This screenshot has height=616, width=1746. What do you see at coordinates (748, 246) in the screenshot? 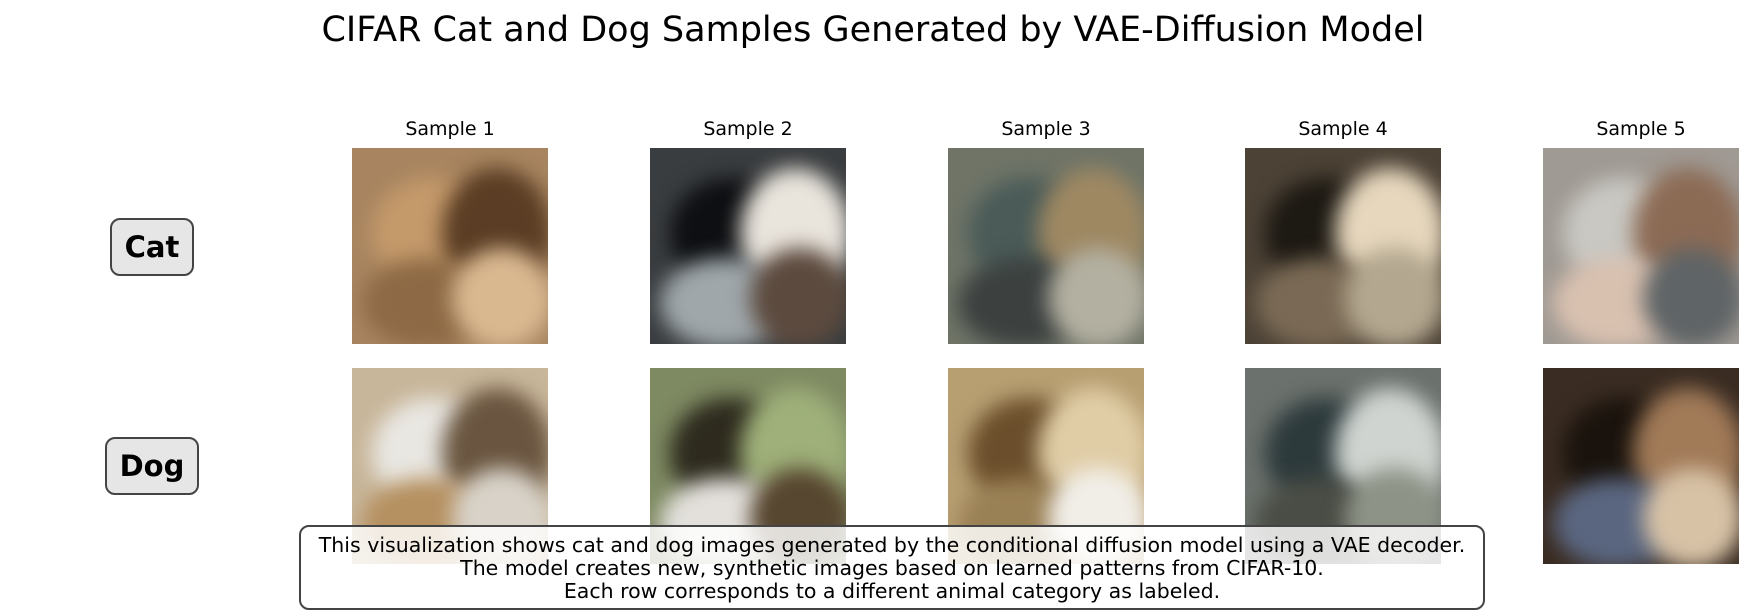
I see `cat-sample-2-image` at bounding box center [748, 246].